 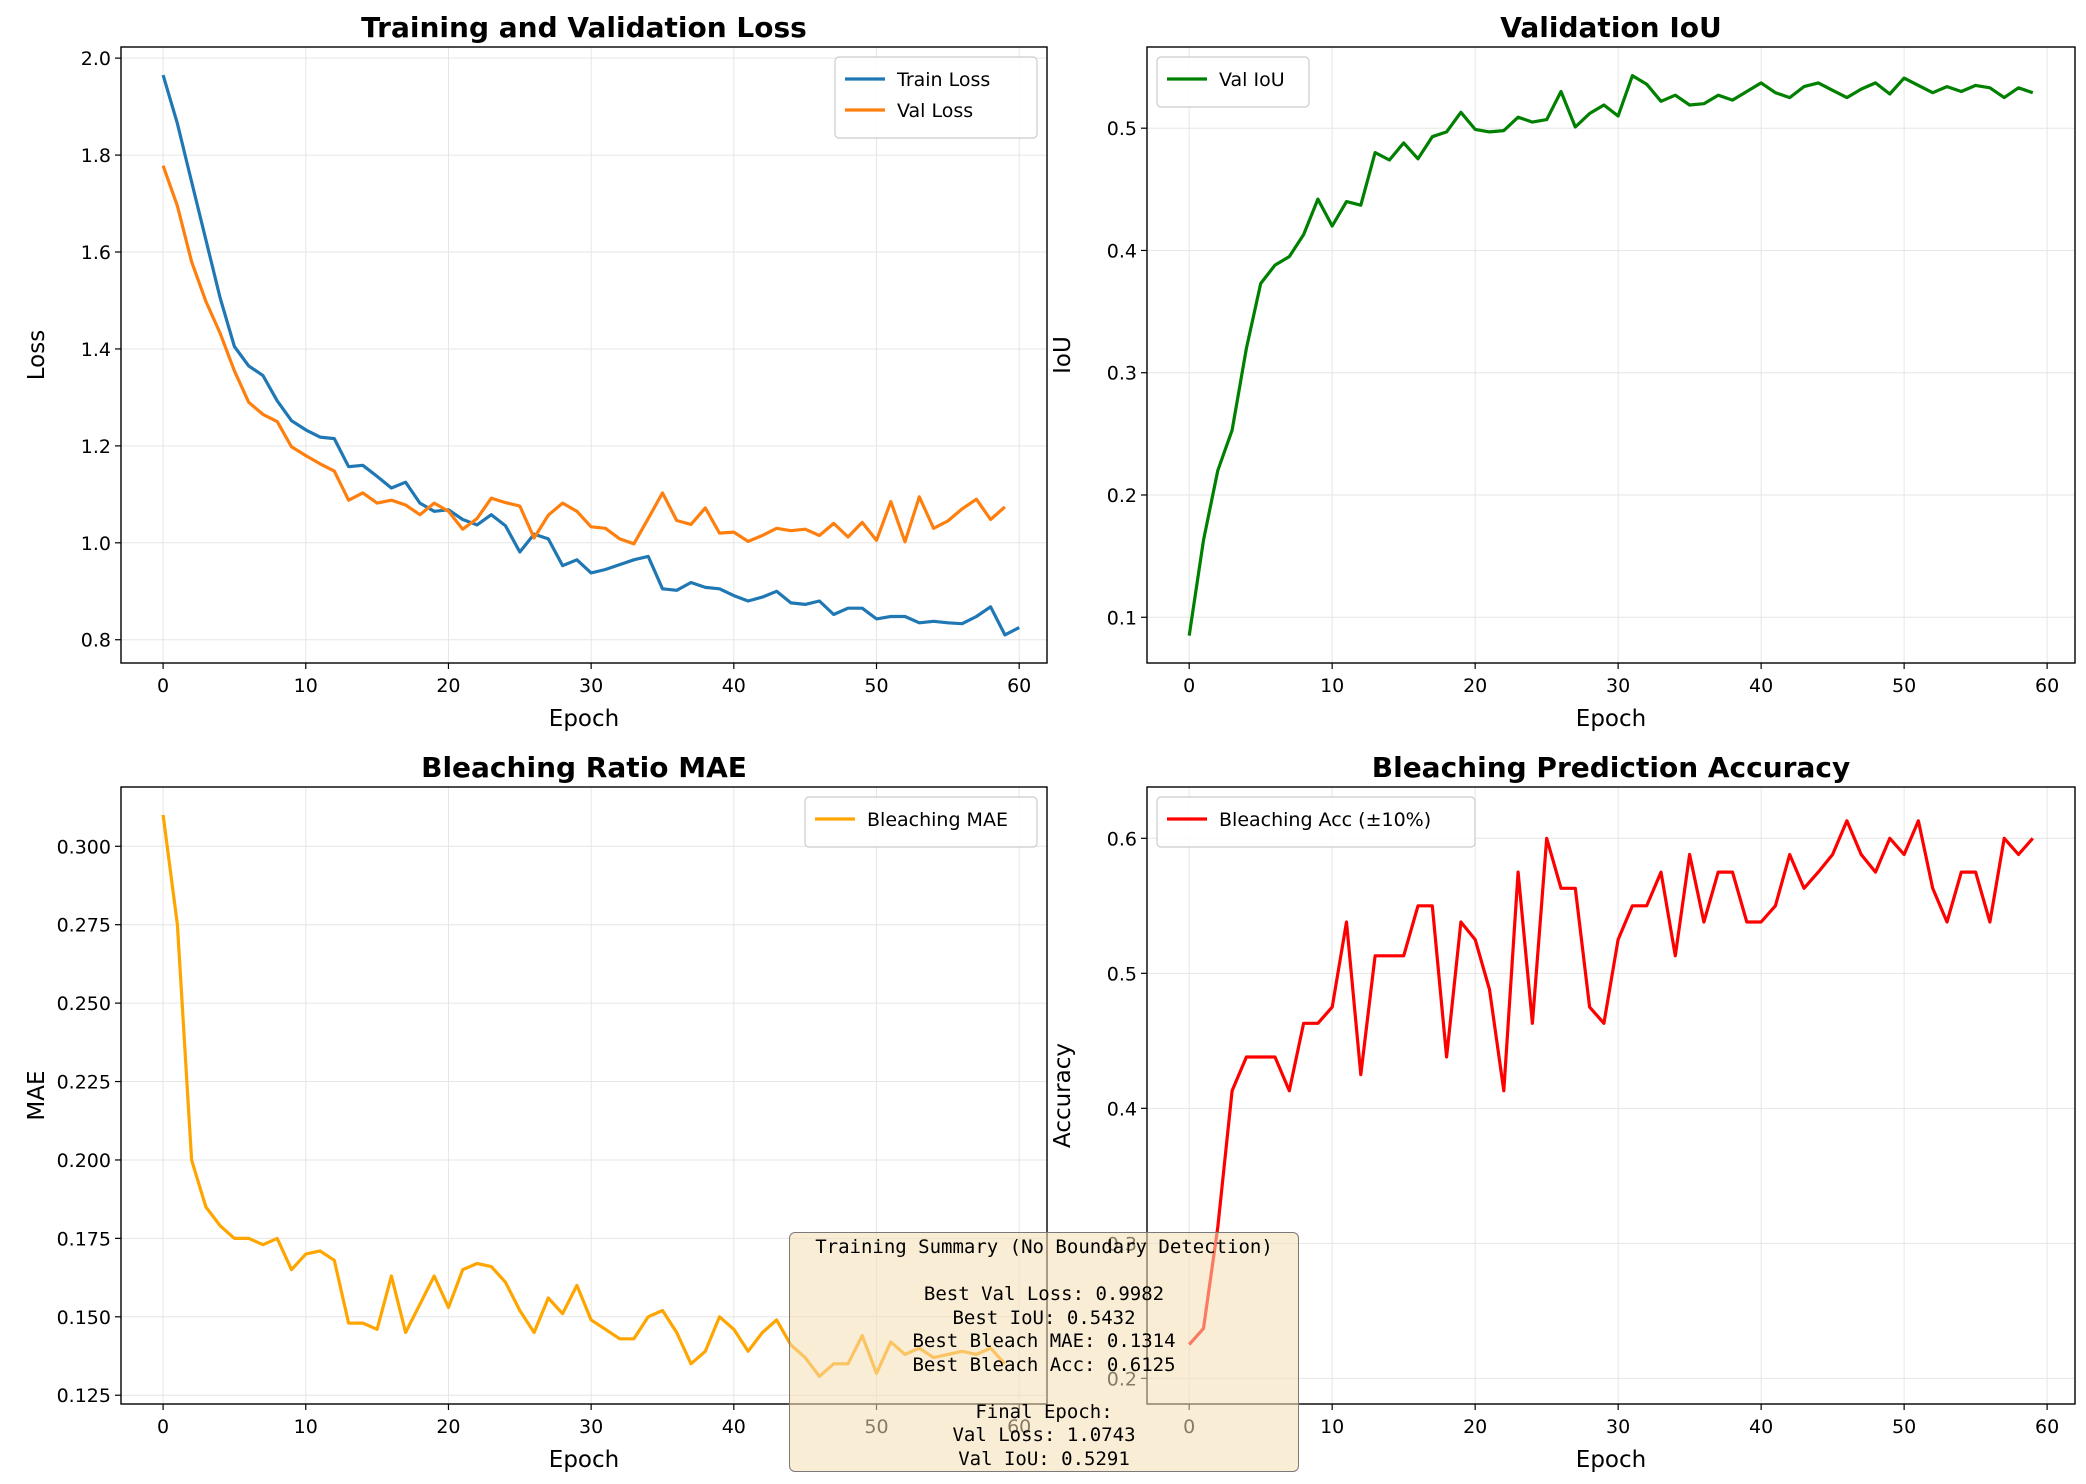 I want to click on summary-line: Best Bleach MAE: 0.1314, so click(x=1044, y=1341).